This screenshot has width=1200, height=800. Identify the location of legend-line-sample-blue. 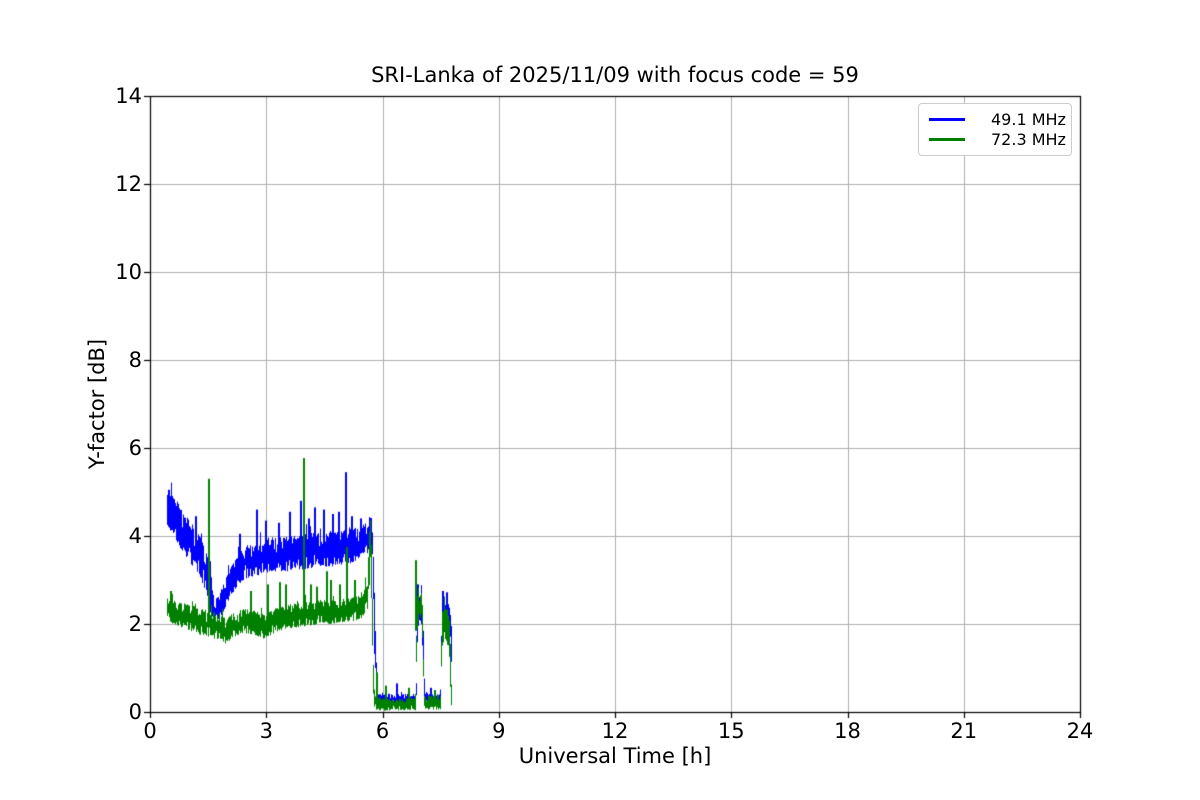
(947, 119).